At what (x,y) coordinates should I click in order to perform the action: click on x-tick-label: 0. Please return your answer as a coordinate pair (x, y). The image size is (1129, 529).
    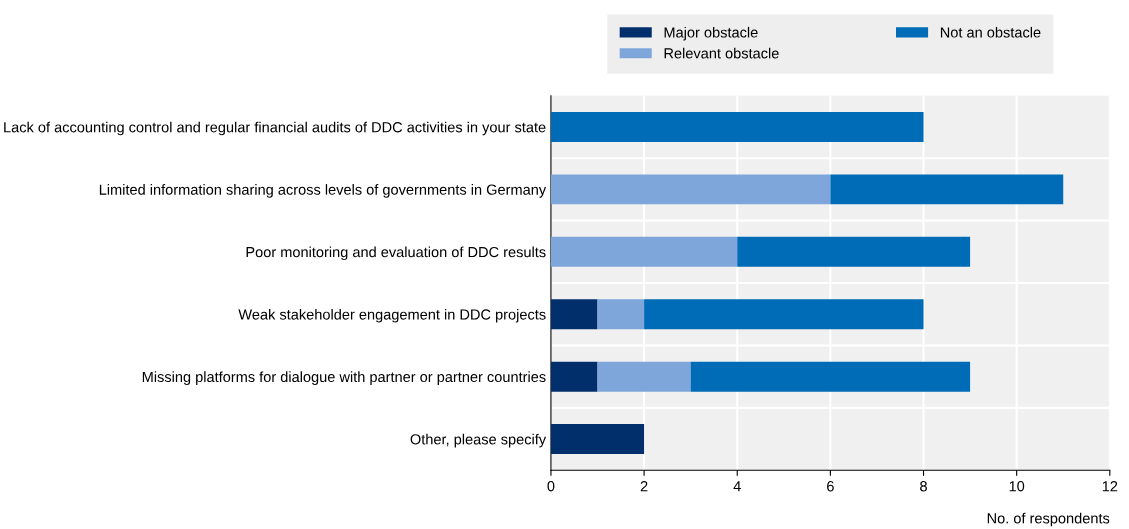
    Looking at the image, I should click on (551, 486).